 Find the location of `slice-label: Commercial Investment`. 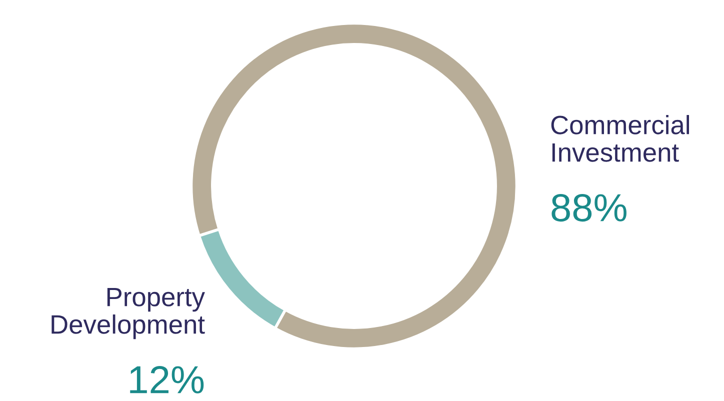

slice-label: Commercial Investment is located at coordinates (620, 138).